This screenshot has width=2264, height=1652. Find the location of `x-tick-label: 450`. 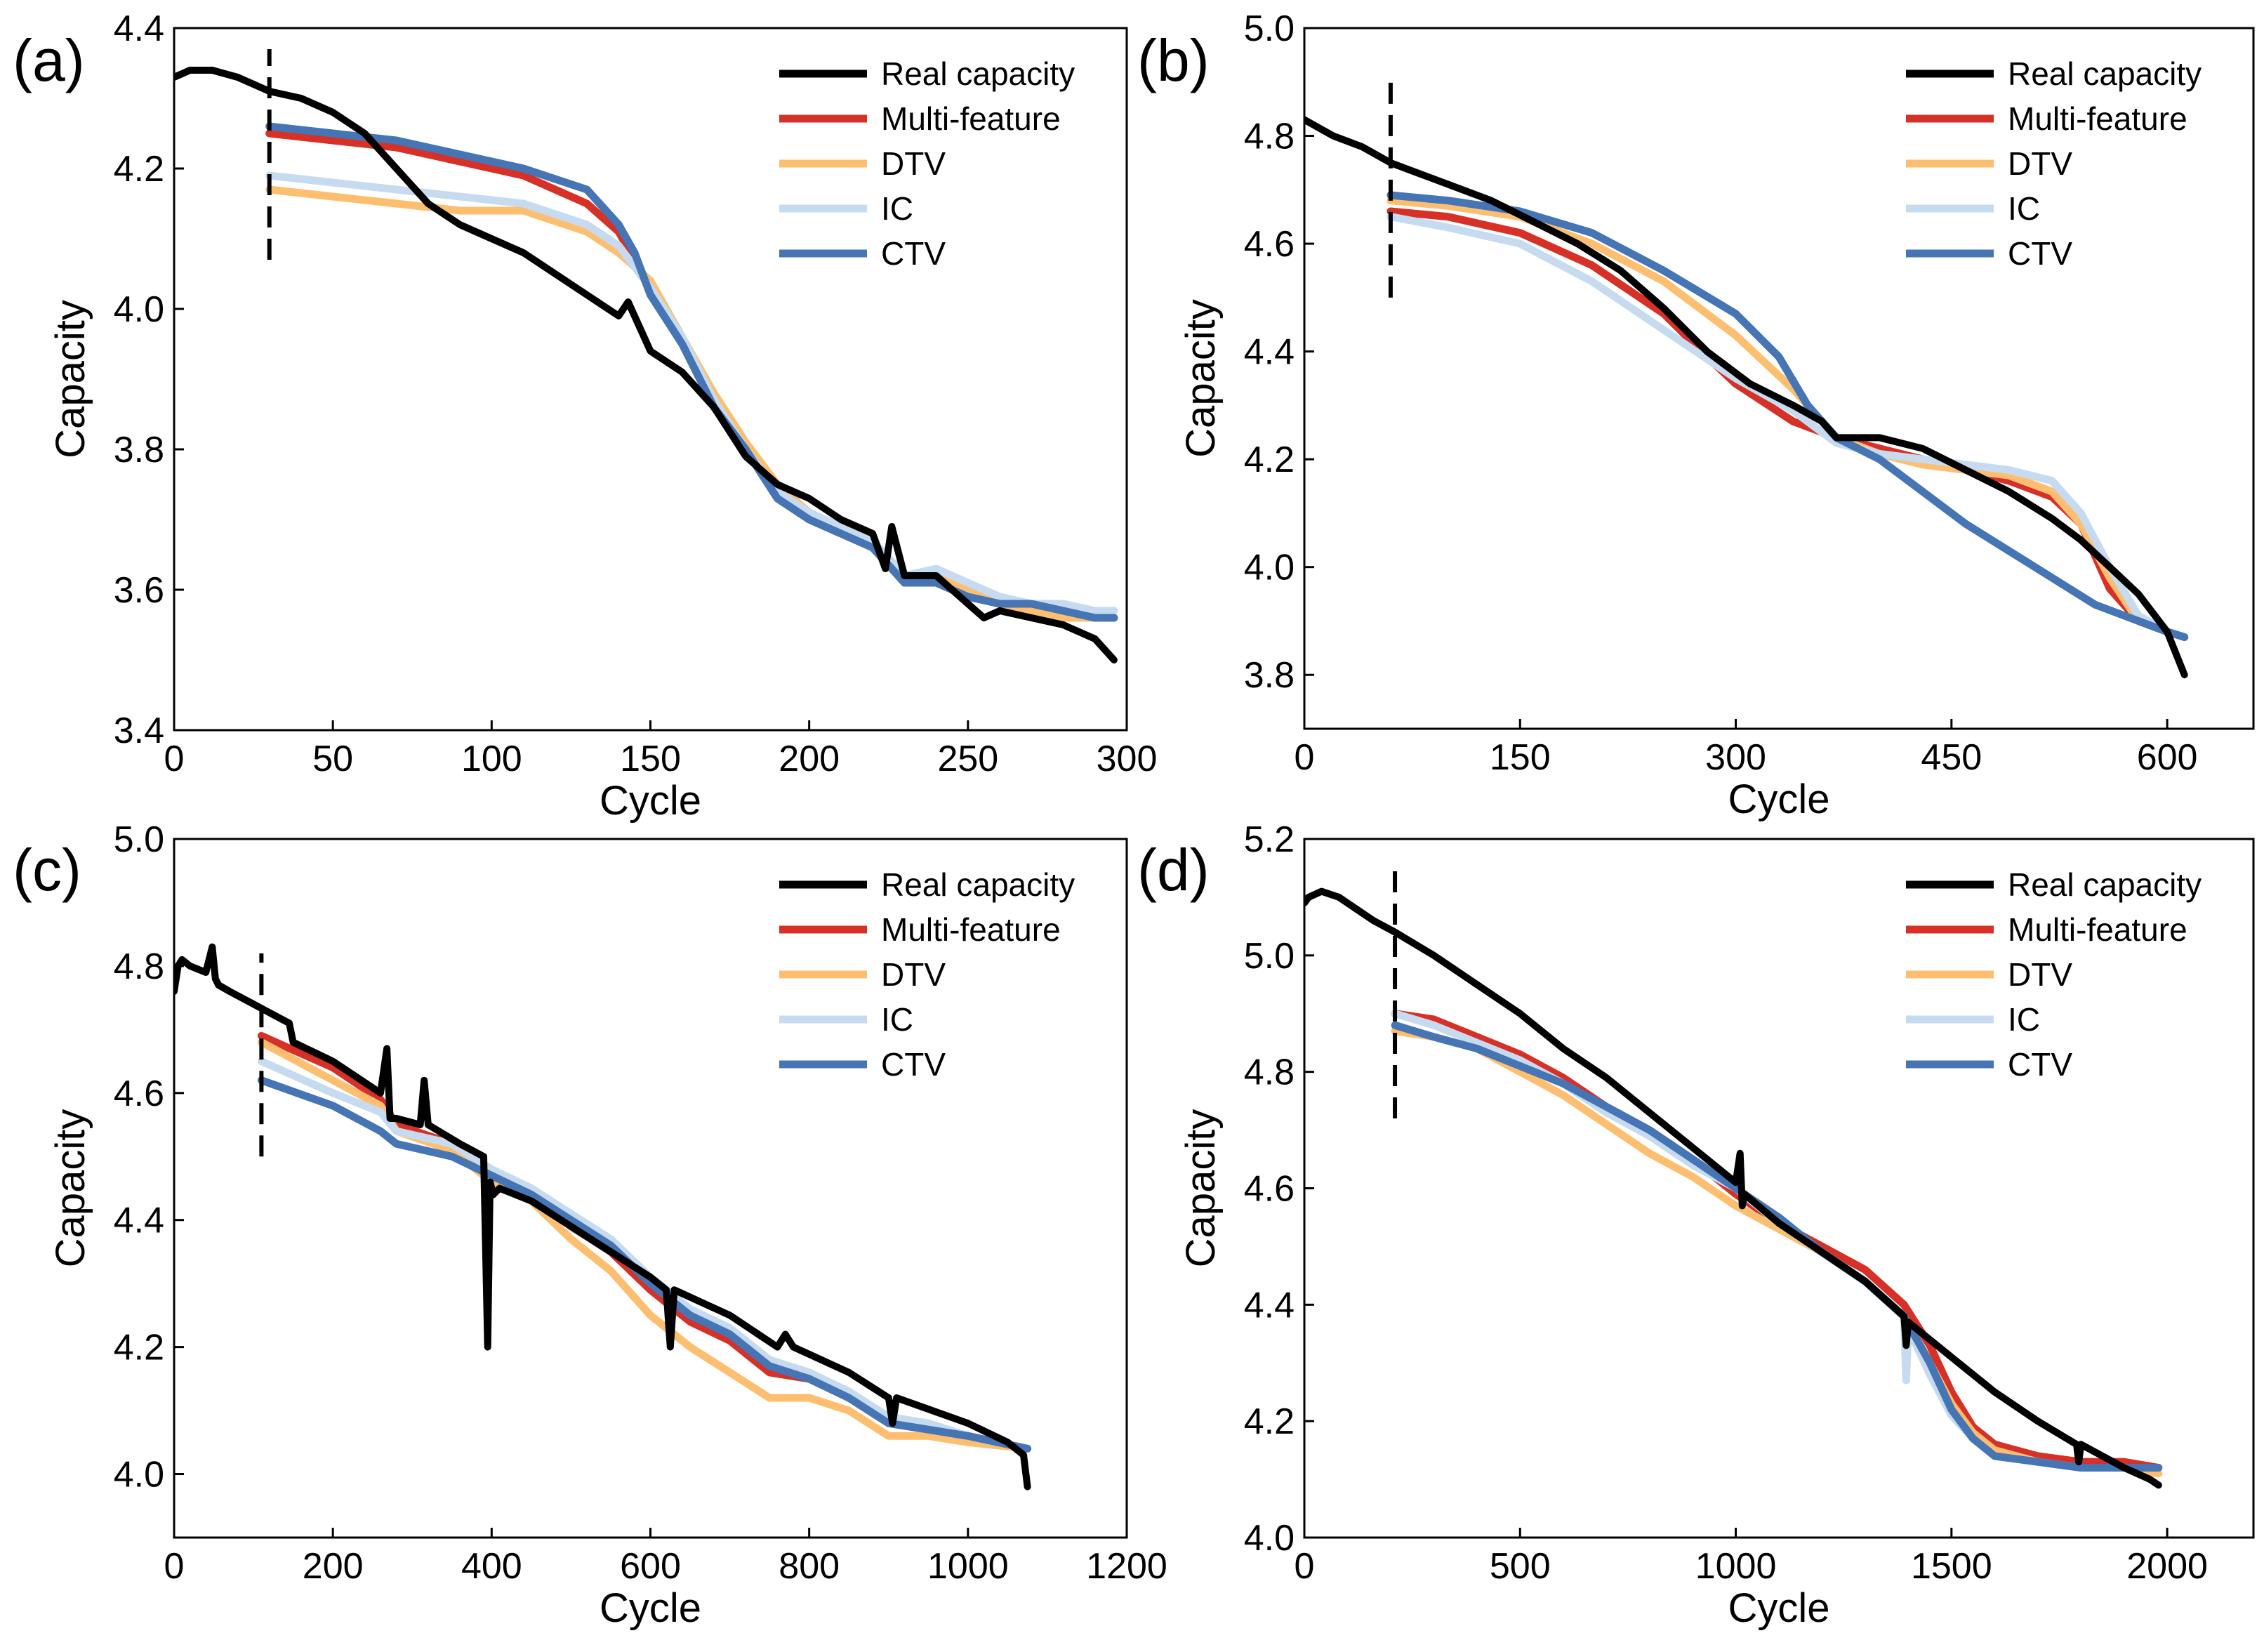

x-tick-label: 450 is located at coordinates (1951, 757).